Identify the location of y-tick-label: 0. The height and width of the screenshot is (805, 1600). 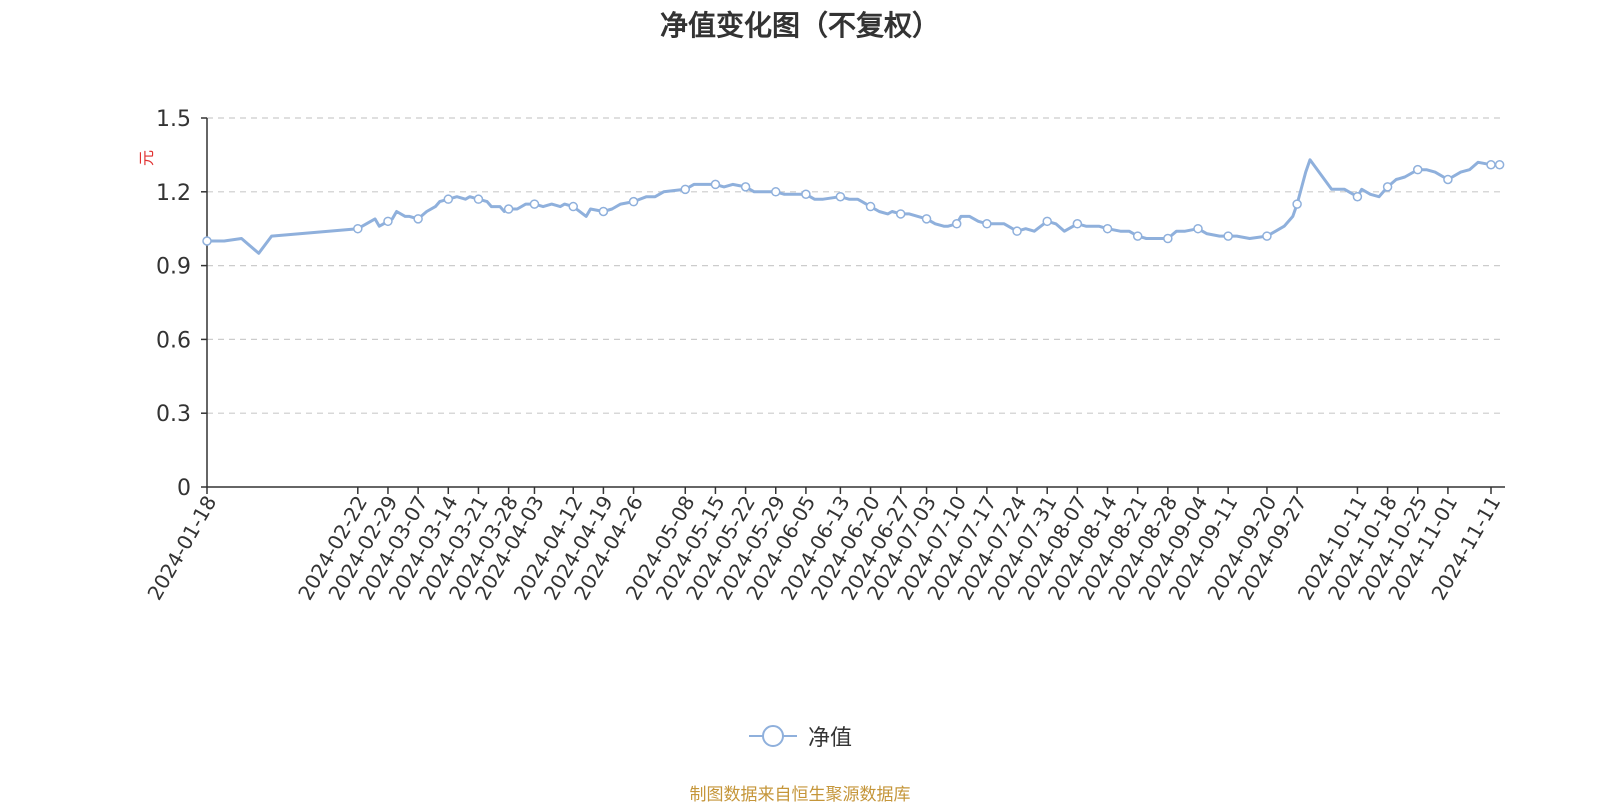
(184, 488).